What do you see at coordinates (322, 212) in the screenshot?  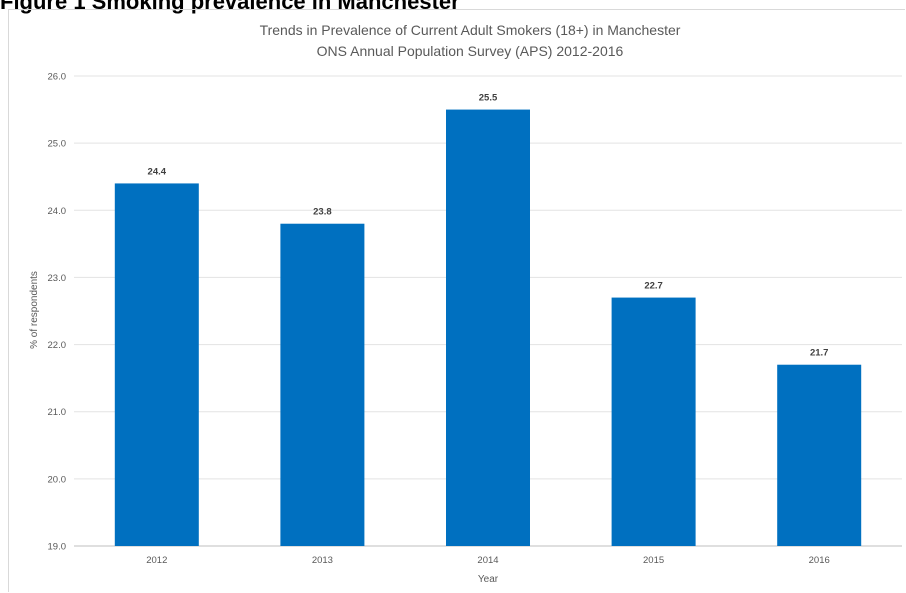 I see `data-label: 23.8` at bounding box center [322, 212].